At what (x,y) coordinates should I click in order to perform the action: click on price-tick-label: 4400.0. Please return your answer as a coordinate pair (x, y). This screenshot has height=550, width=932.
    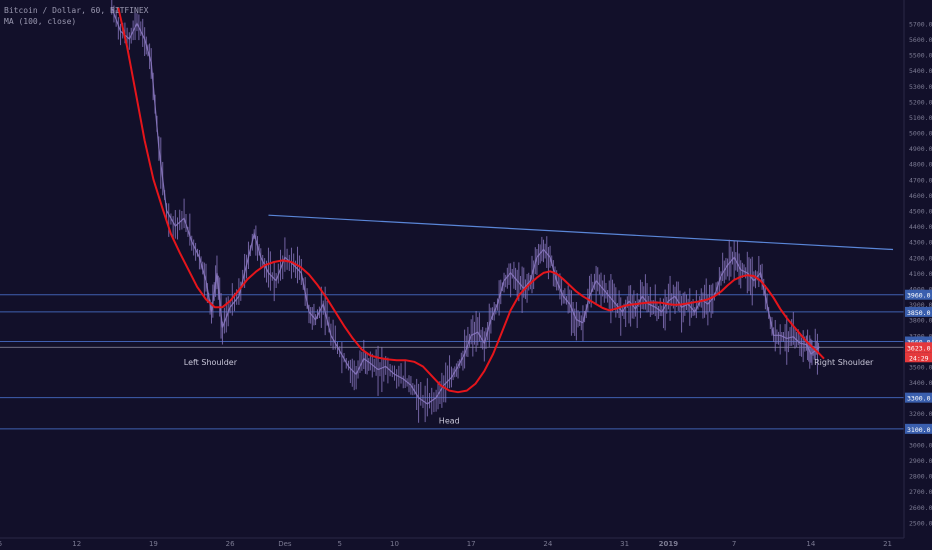
    Looking at the image, I should click on (920, 227).